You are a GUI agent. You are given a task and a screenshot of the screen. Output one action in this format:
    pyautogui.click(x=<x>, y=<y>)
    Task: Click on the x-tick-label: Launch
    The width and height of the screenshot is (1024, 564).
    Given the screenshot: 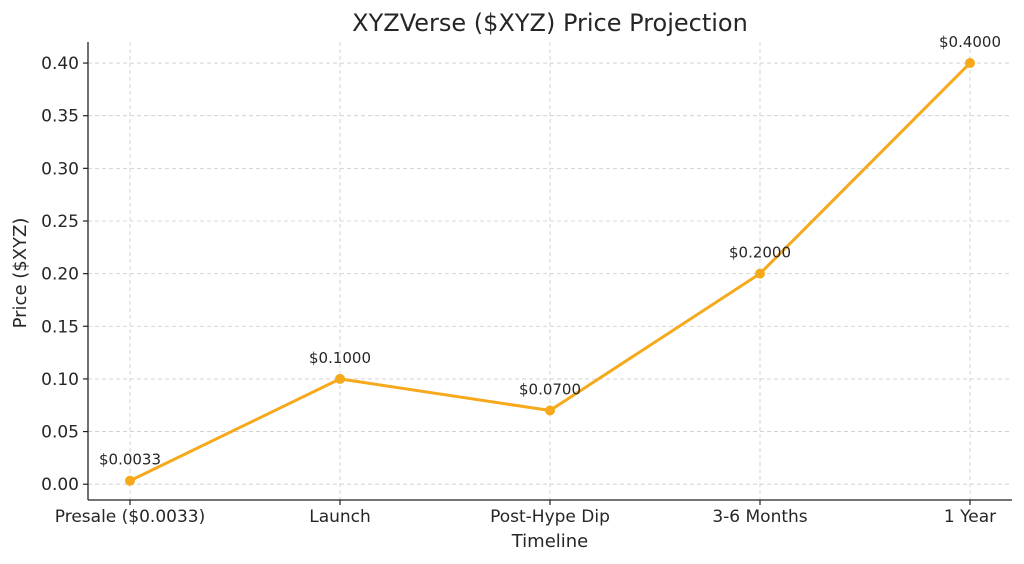 What is the action you would take?
    pyautogui.click(x=340, y=517)
    